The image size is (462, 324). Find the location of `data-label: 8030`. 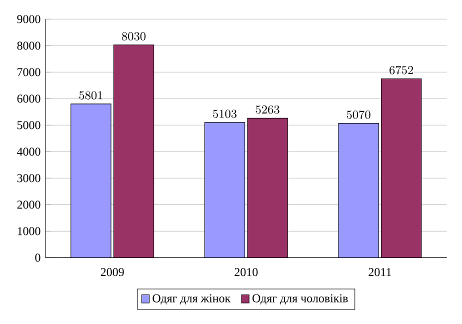

data-label: 8030 is located at coordinates (134, 36).